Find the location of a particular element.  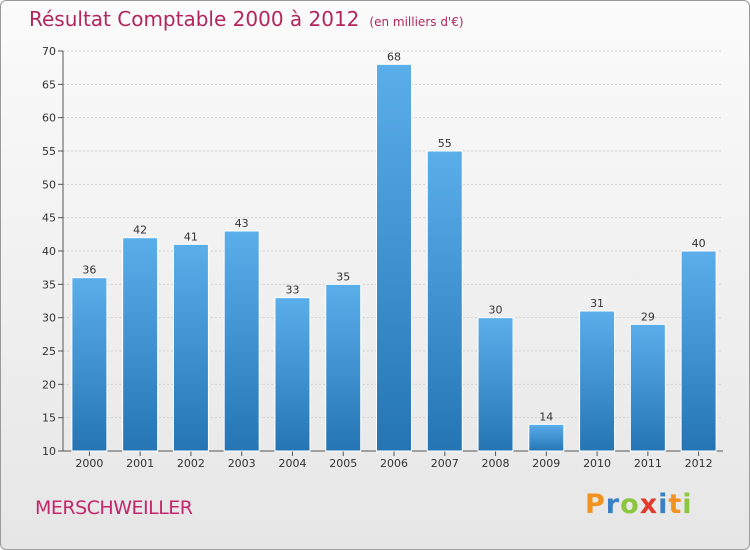

y-tick-label: 30 is located at coordinates (49, 318).